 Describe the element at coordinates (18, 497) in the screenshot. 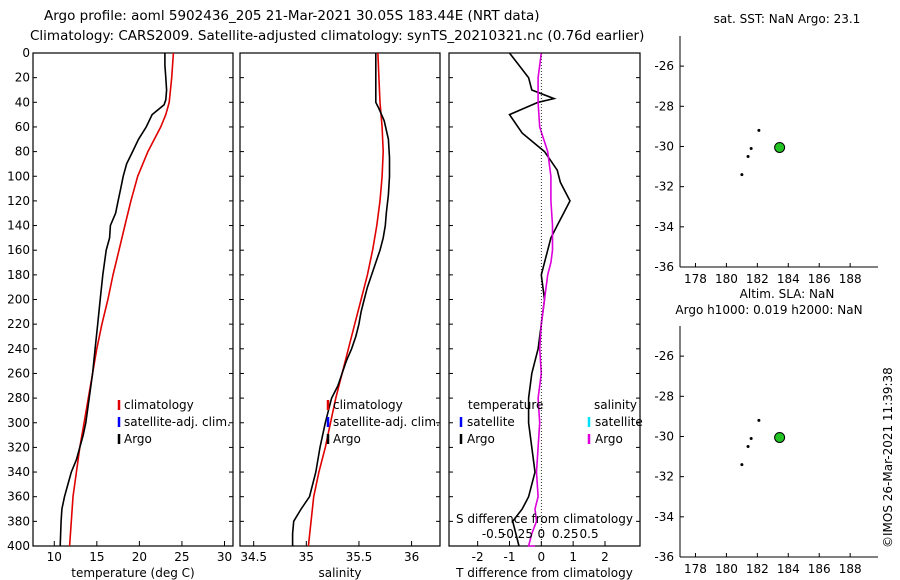

I see `depth-tick-label: 360` at that location.